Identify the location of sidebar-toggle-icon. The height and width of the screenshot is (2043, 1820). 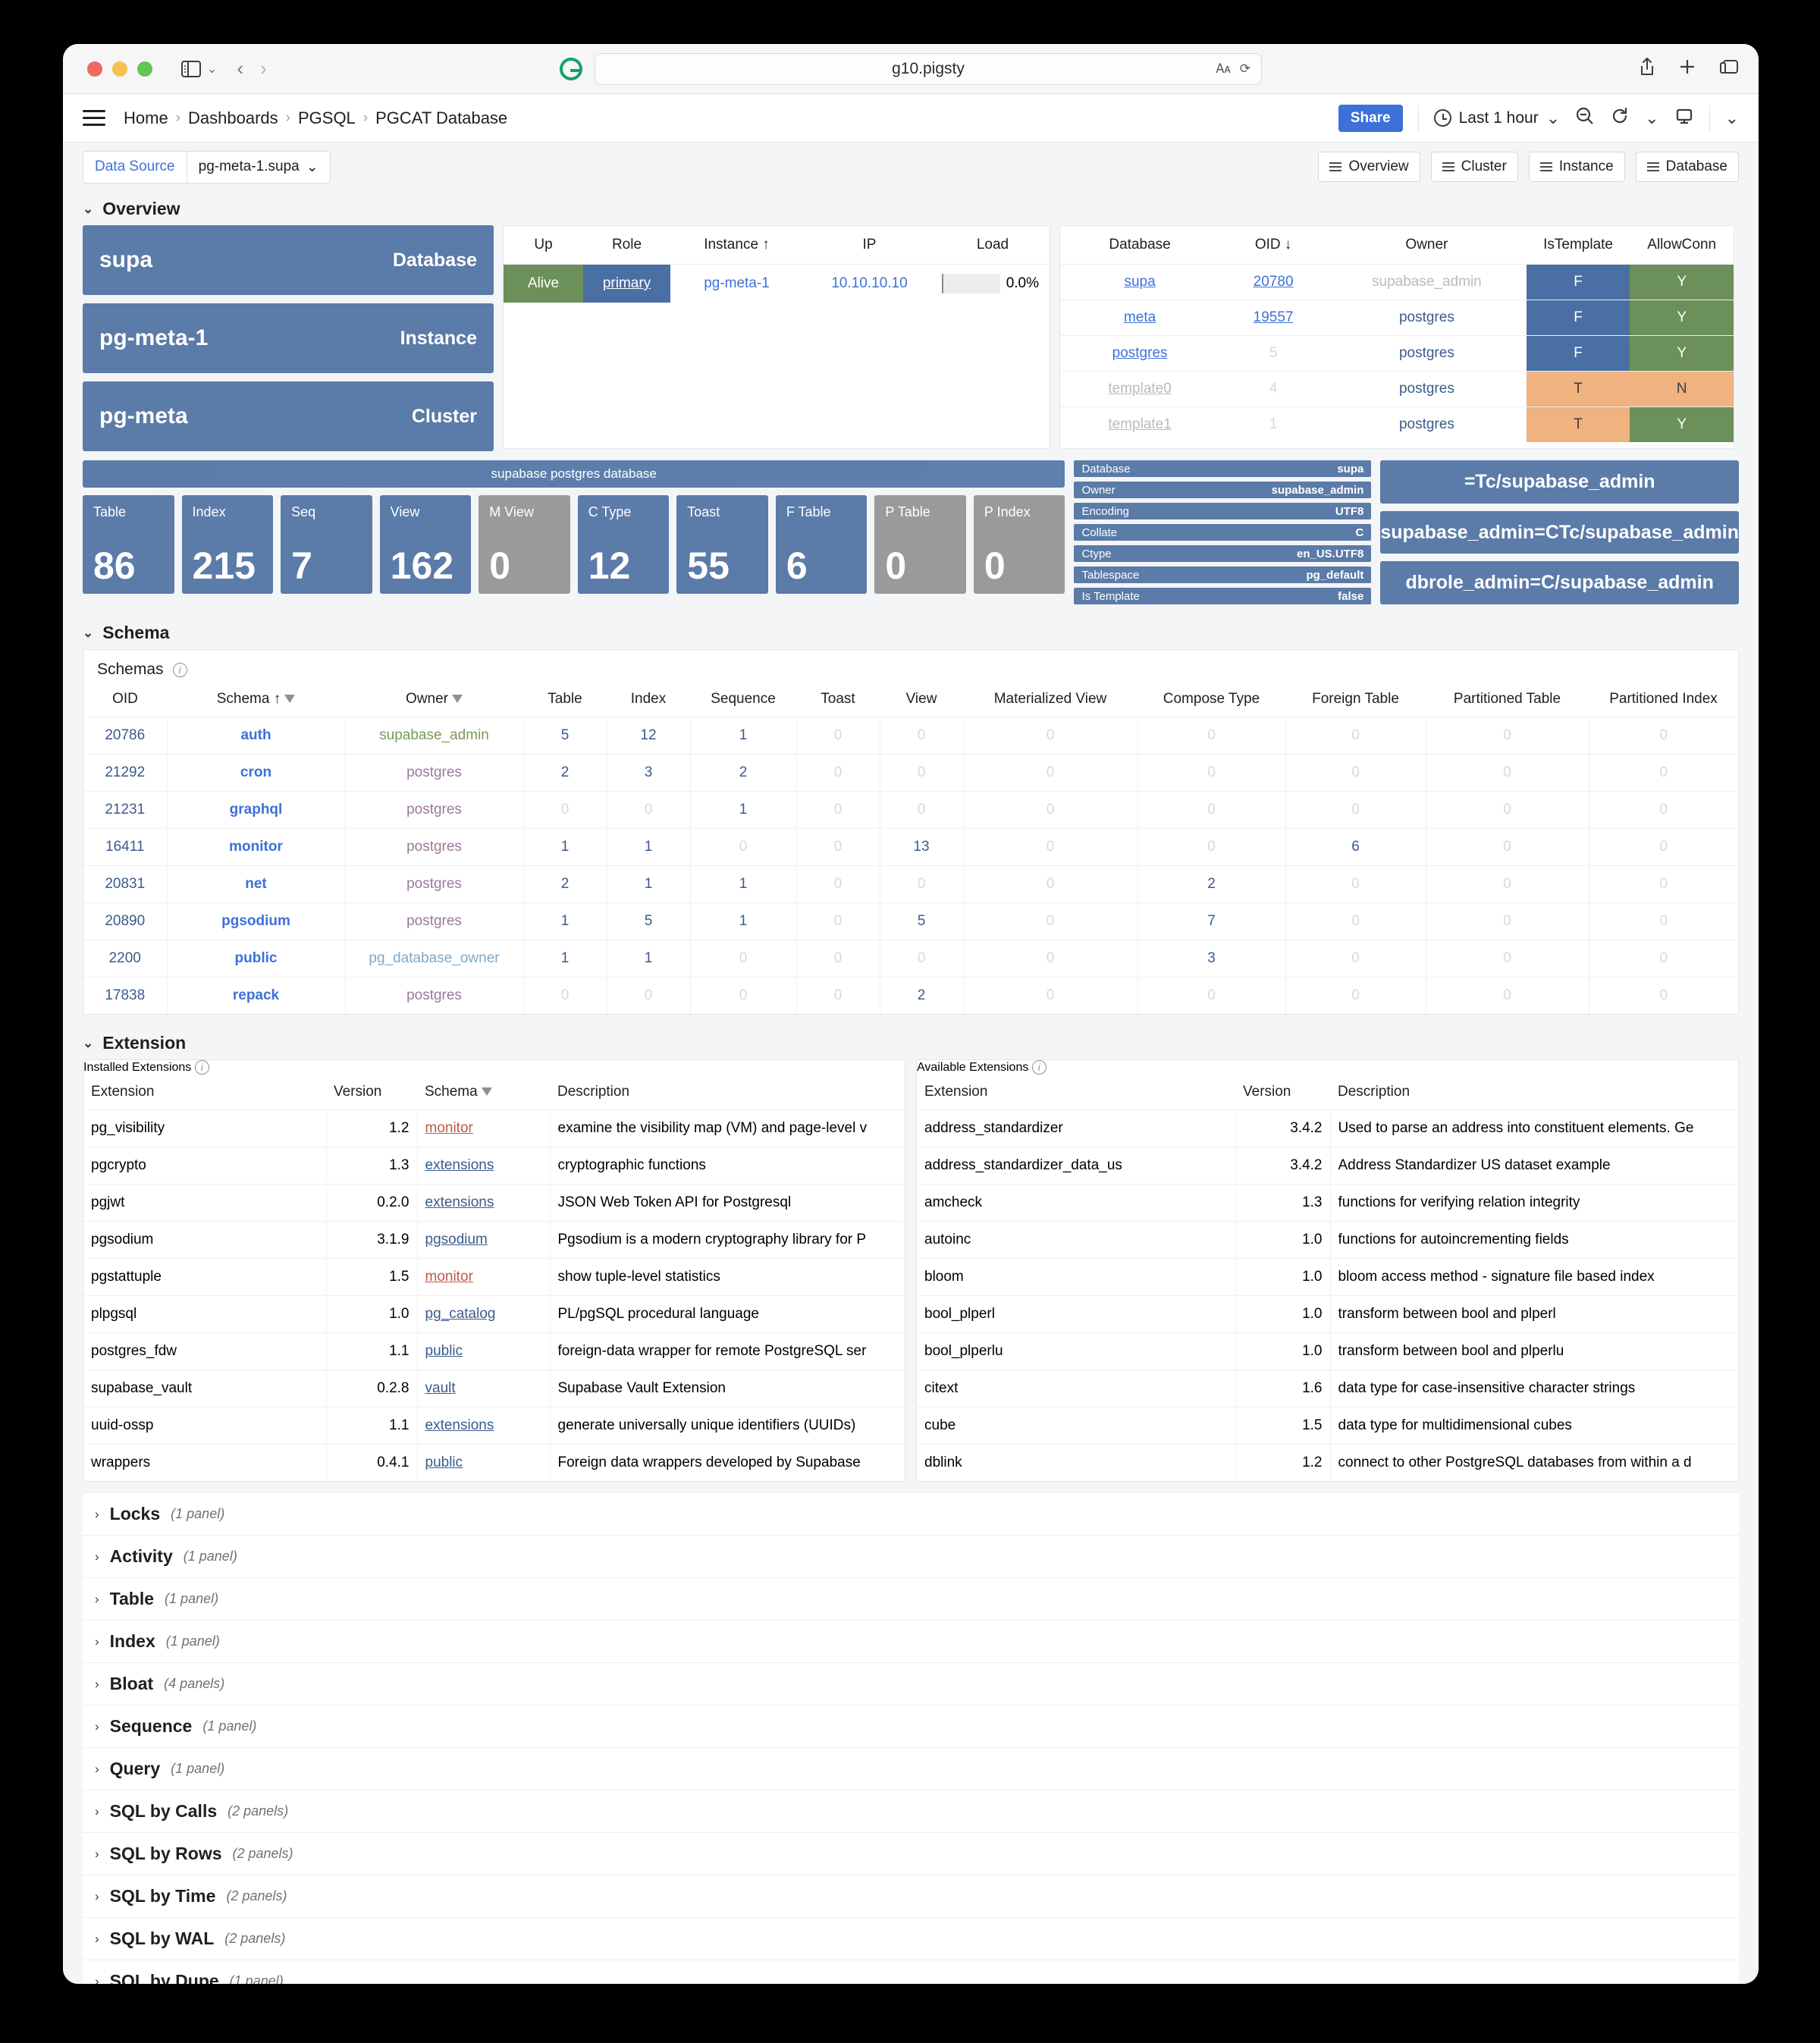
(191, 69).